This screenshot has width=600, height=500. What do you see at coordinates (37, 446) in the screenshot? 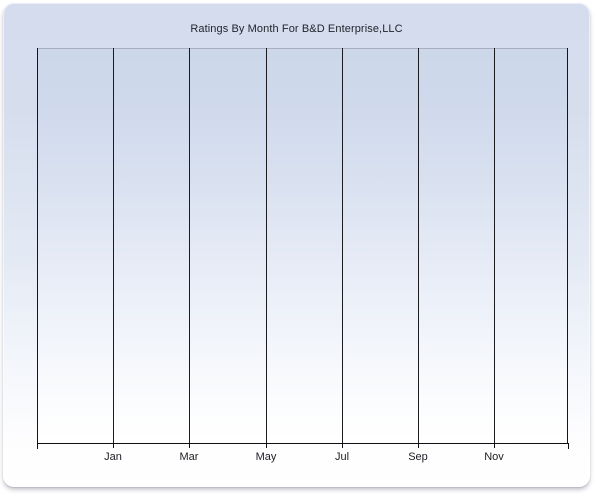
I see `x-axis-left-end` at bounding box center [37, 446].